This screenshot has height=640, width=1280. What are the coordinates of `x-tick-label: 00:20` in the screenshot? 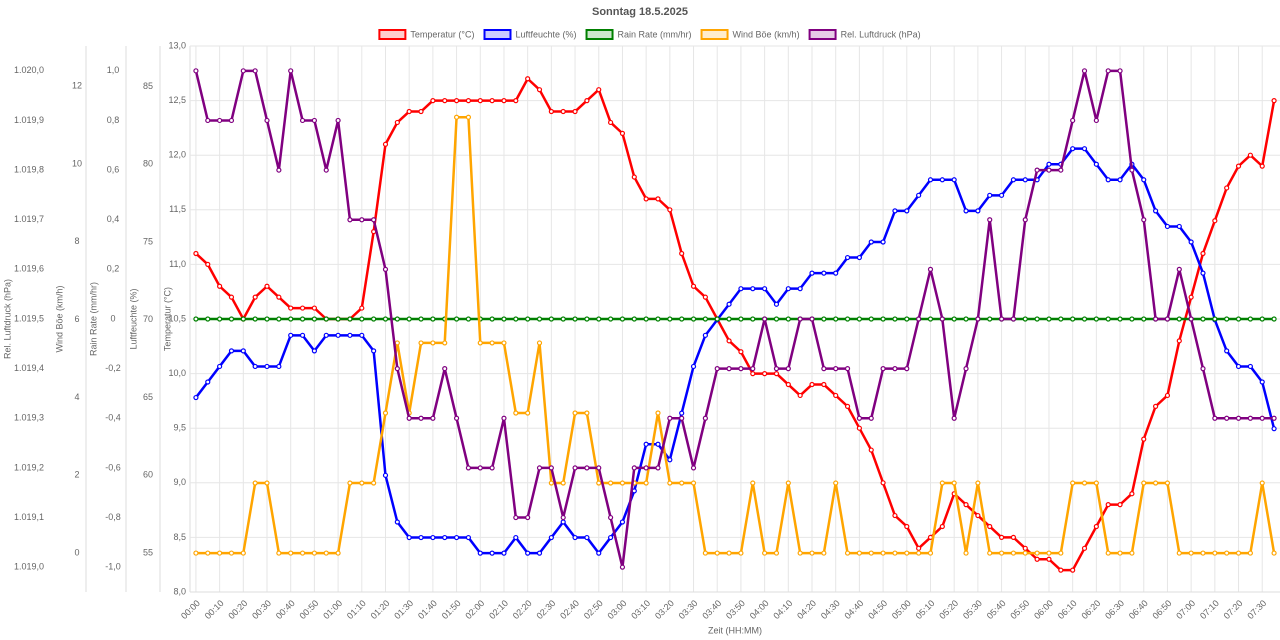 It's located at (237, 609).